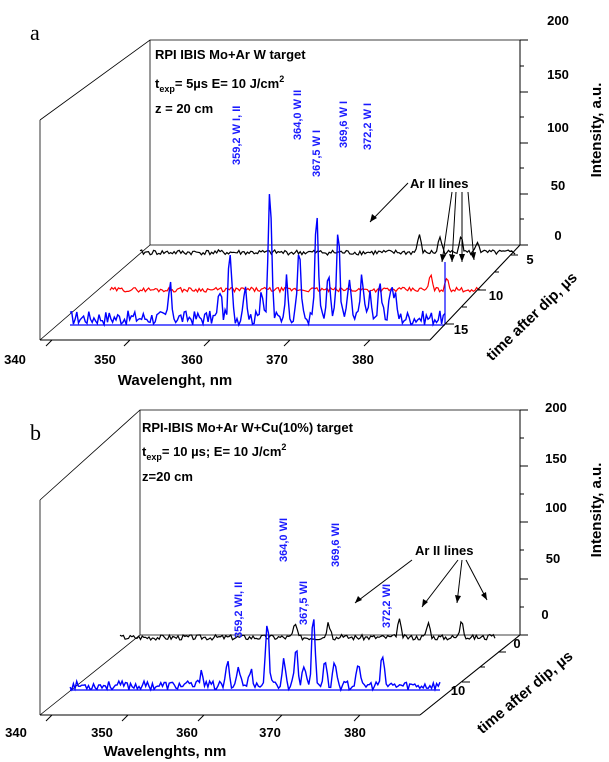 This screenshot has width=609, height=762. I want to click on panel-a-x-tick-370: 370, so click(277, 359).